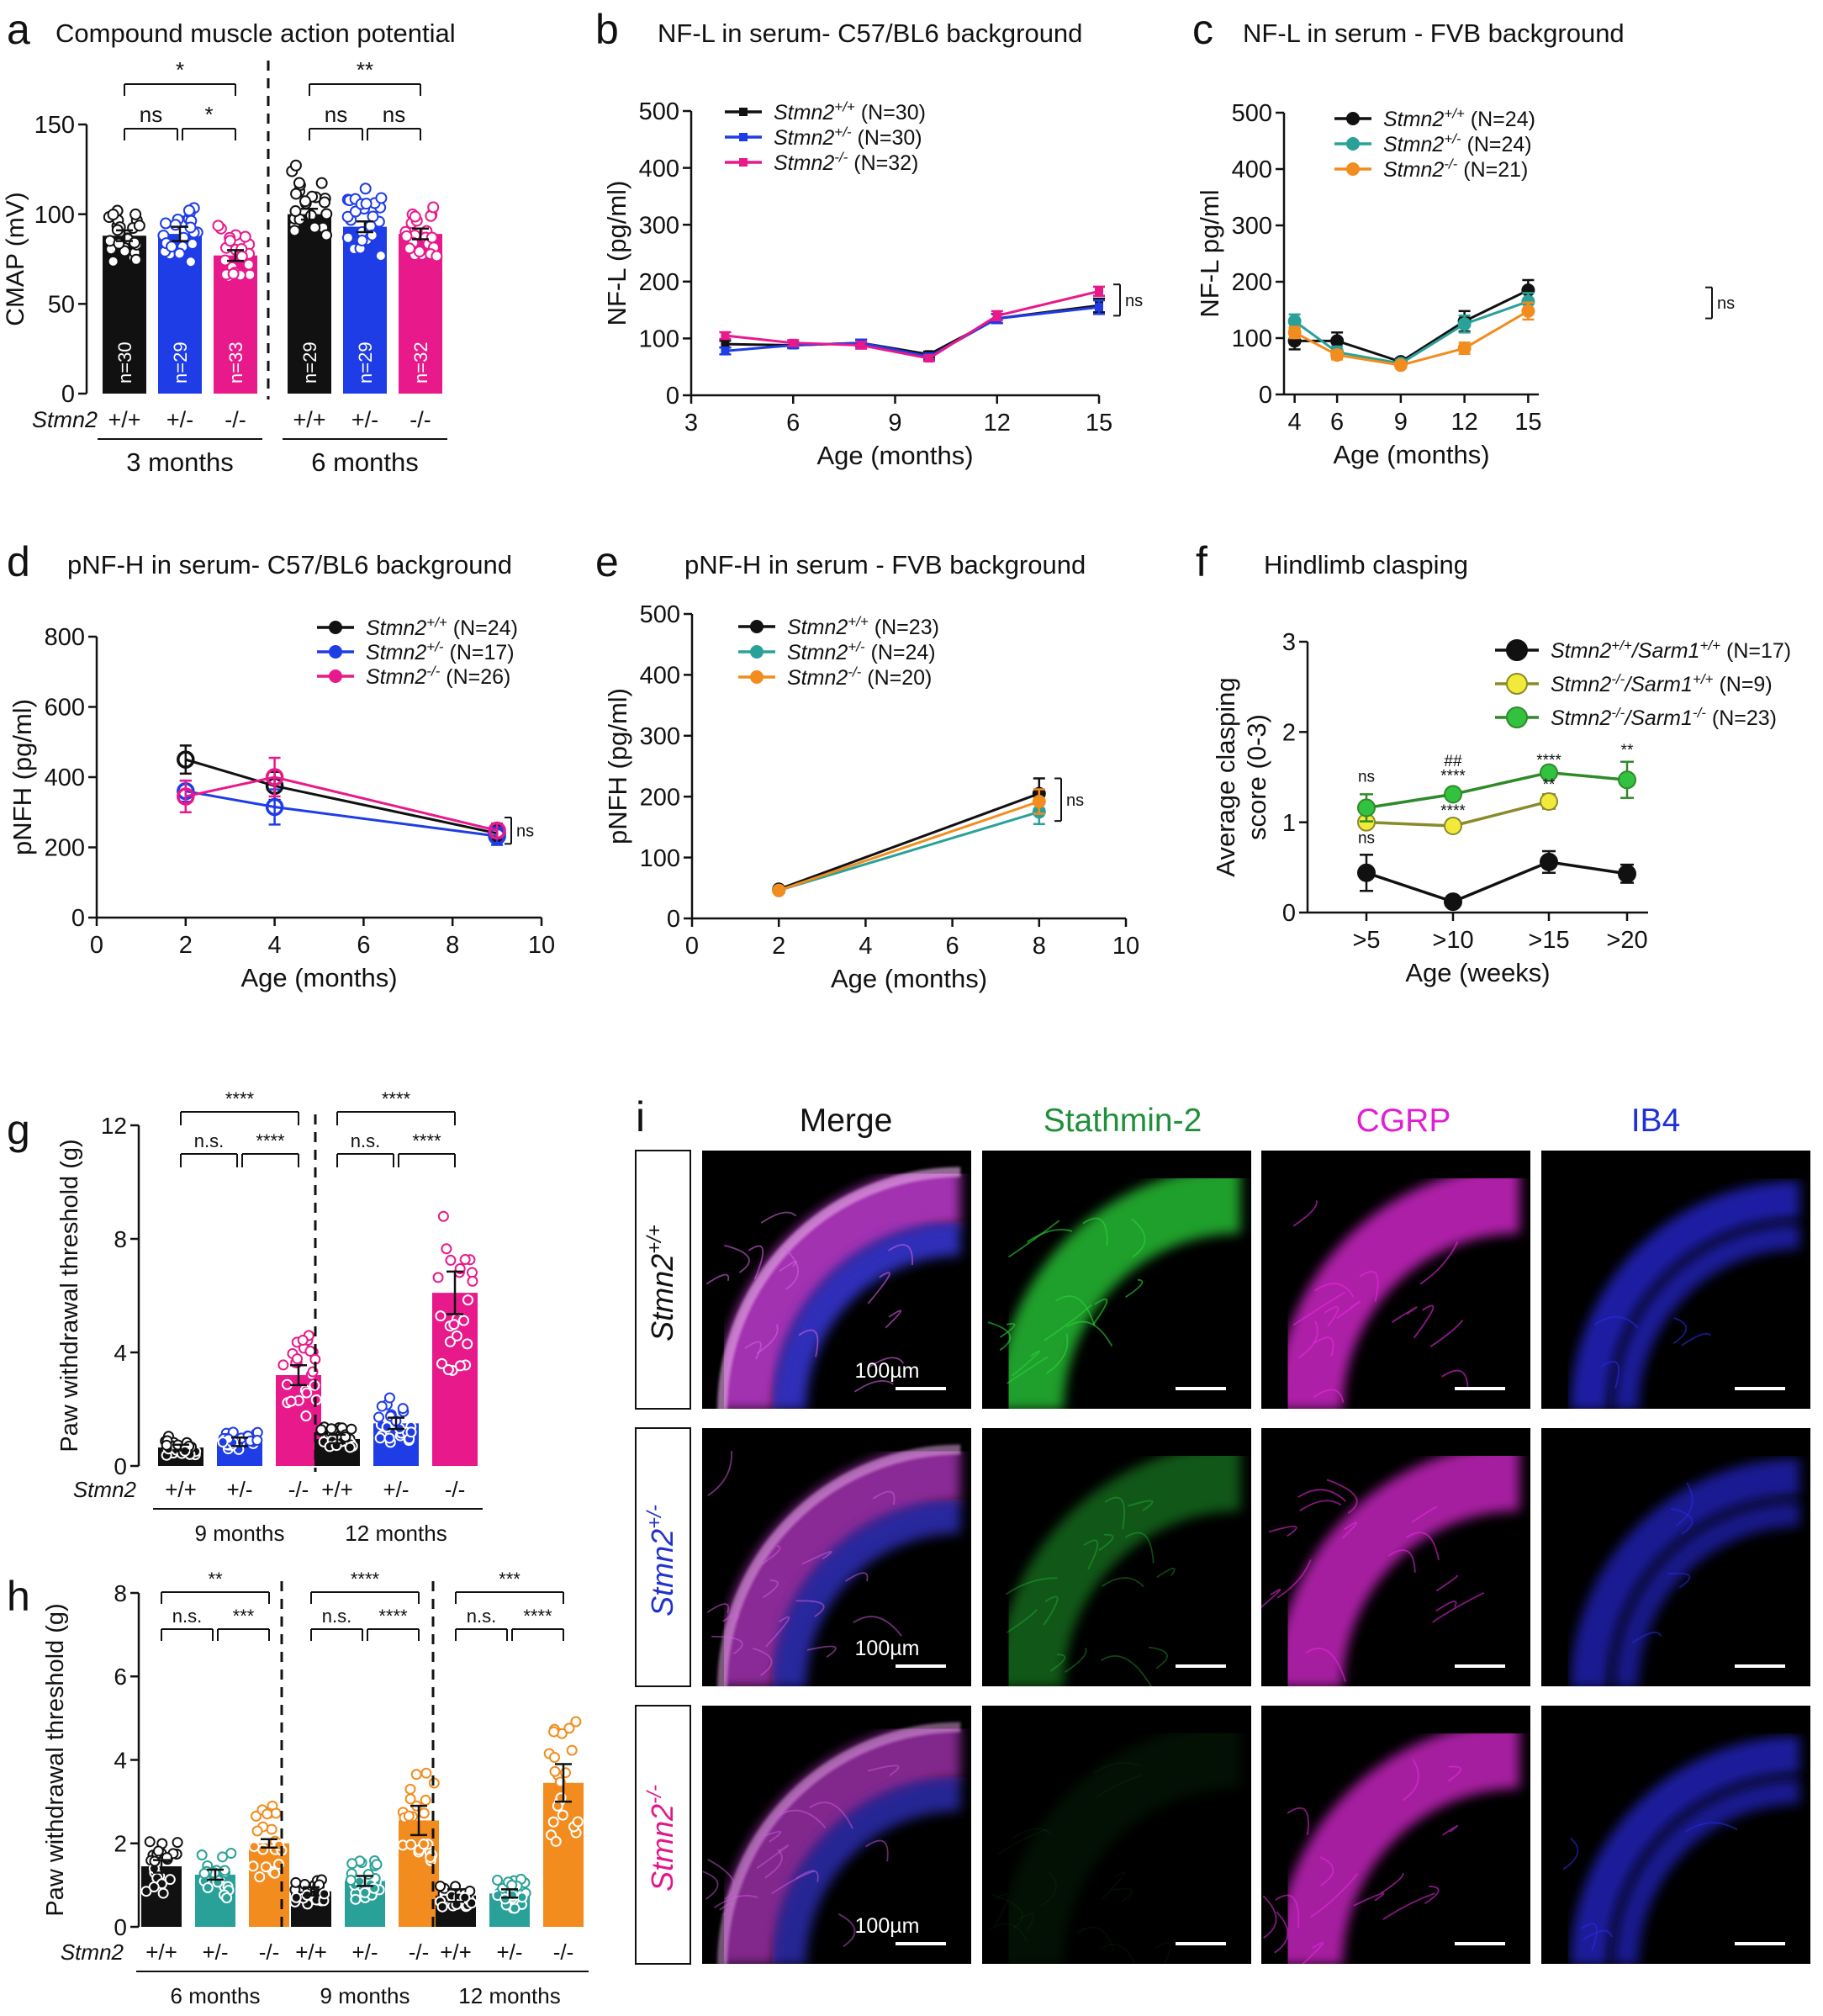 This screenshot has height=2016, width=1823. Describe the element at coordinates (180, 462) in the screenshot. I see `group-label: 3 months` at that location.